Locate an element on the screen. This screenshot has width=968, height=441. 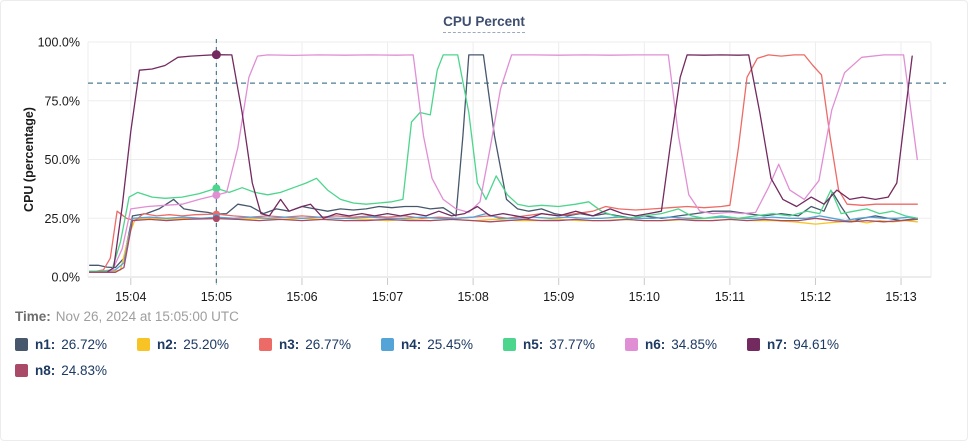
legend-series-value: 24.83% is located at coordinates (84, 370).